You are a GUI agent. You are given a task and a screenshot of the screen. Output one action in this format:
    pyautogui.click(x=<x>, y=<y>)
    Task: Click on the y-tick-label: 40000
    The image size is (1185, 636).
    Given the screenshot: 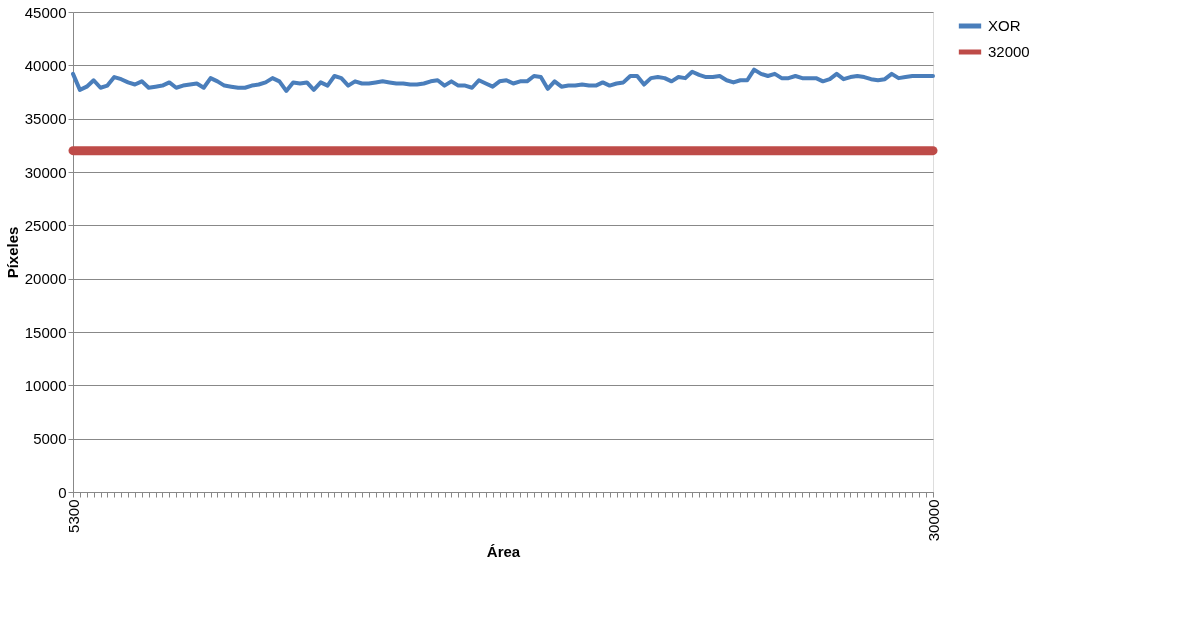 What is the action you would take?
    pyautogui.click(x=45, y=65)
    